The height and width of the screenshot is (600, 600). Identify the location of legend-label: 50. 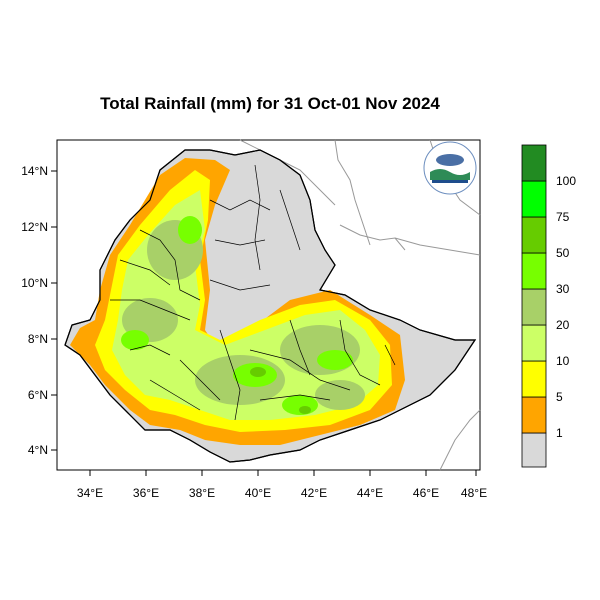
(563, 253).